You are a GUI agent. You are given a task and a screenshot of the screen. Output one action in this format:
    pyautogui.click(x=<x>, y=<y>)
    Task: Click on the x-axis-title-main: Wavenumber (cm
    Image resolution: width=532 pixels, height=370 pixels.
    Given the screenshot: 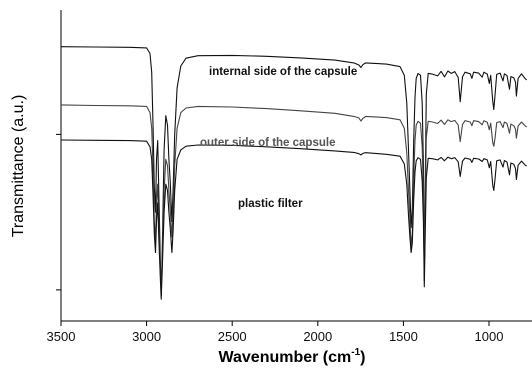 What is the action you would take?
    pyautogui.click(x=284, y=357)
    